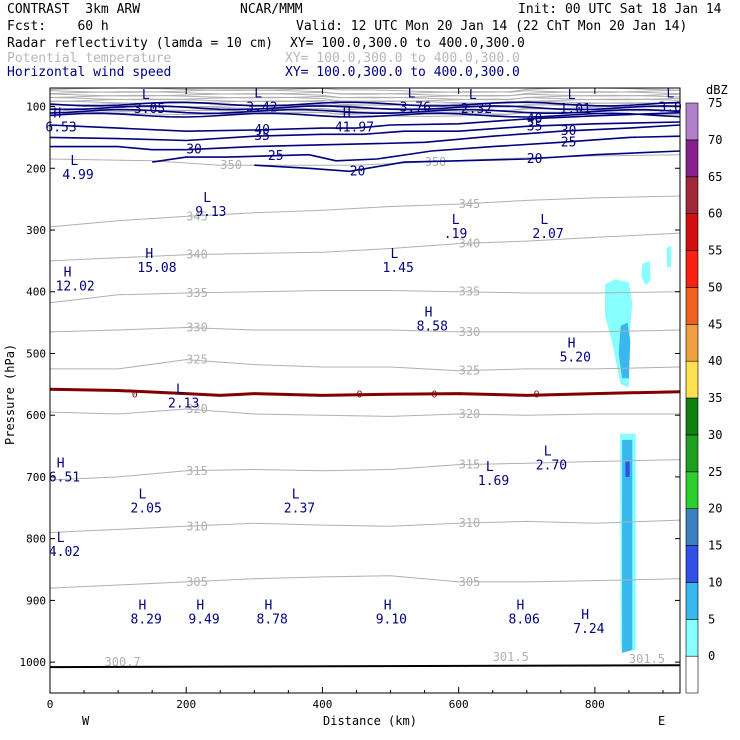 This screenshot has width=740, height=740. I want to click on zero-isotherm-layer: 0 0 0 0, so click(365, 394).